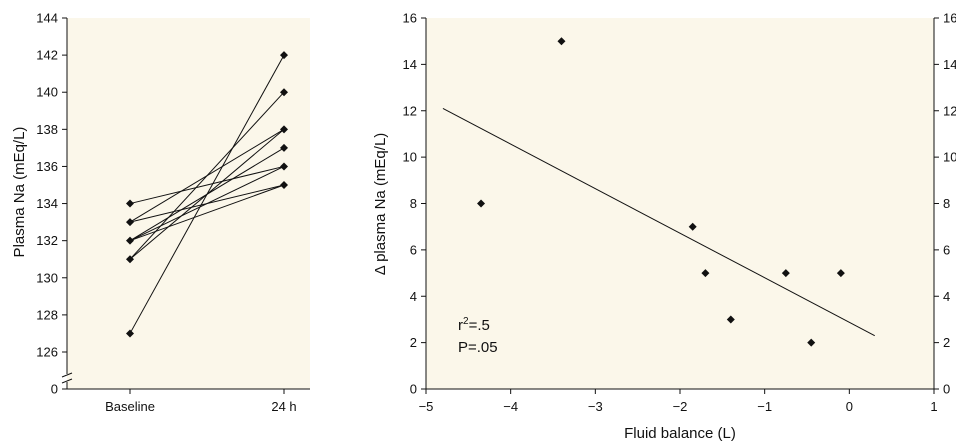 This screenshot has width=956, height=445. Describe the element at coordinates (949, 18) in the screenshot. I see `secondary-y-tick-label: 16` at that location.